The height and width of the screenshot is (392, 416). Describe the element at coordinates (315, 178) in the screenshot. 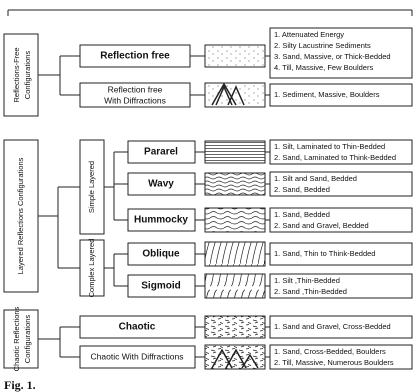

I see `description: 1. Silt and Sand, Bedded` at that location.